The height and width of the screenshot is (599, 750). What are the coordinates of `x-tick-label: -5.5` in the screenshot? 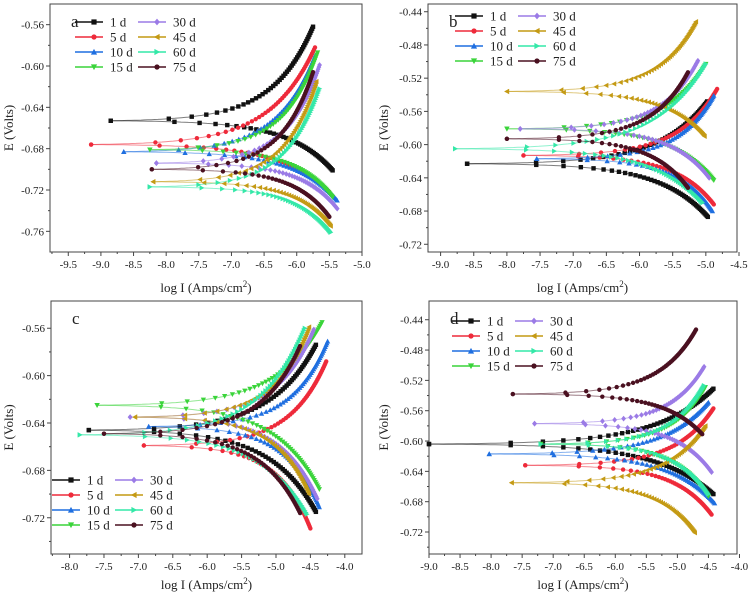 It's located at (647, 567).